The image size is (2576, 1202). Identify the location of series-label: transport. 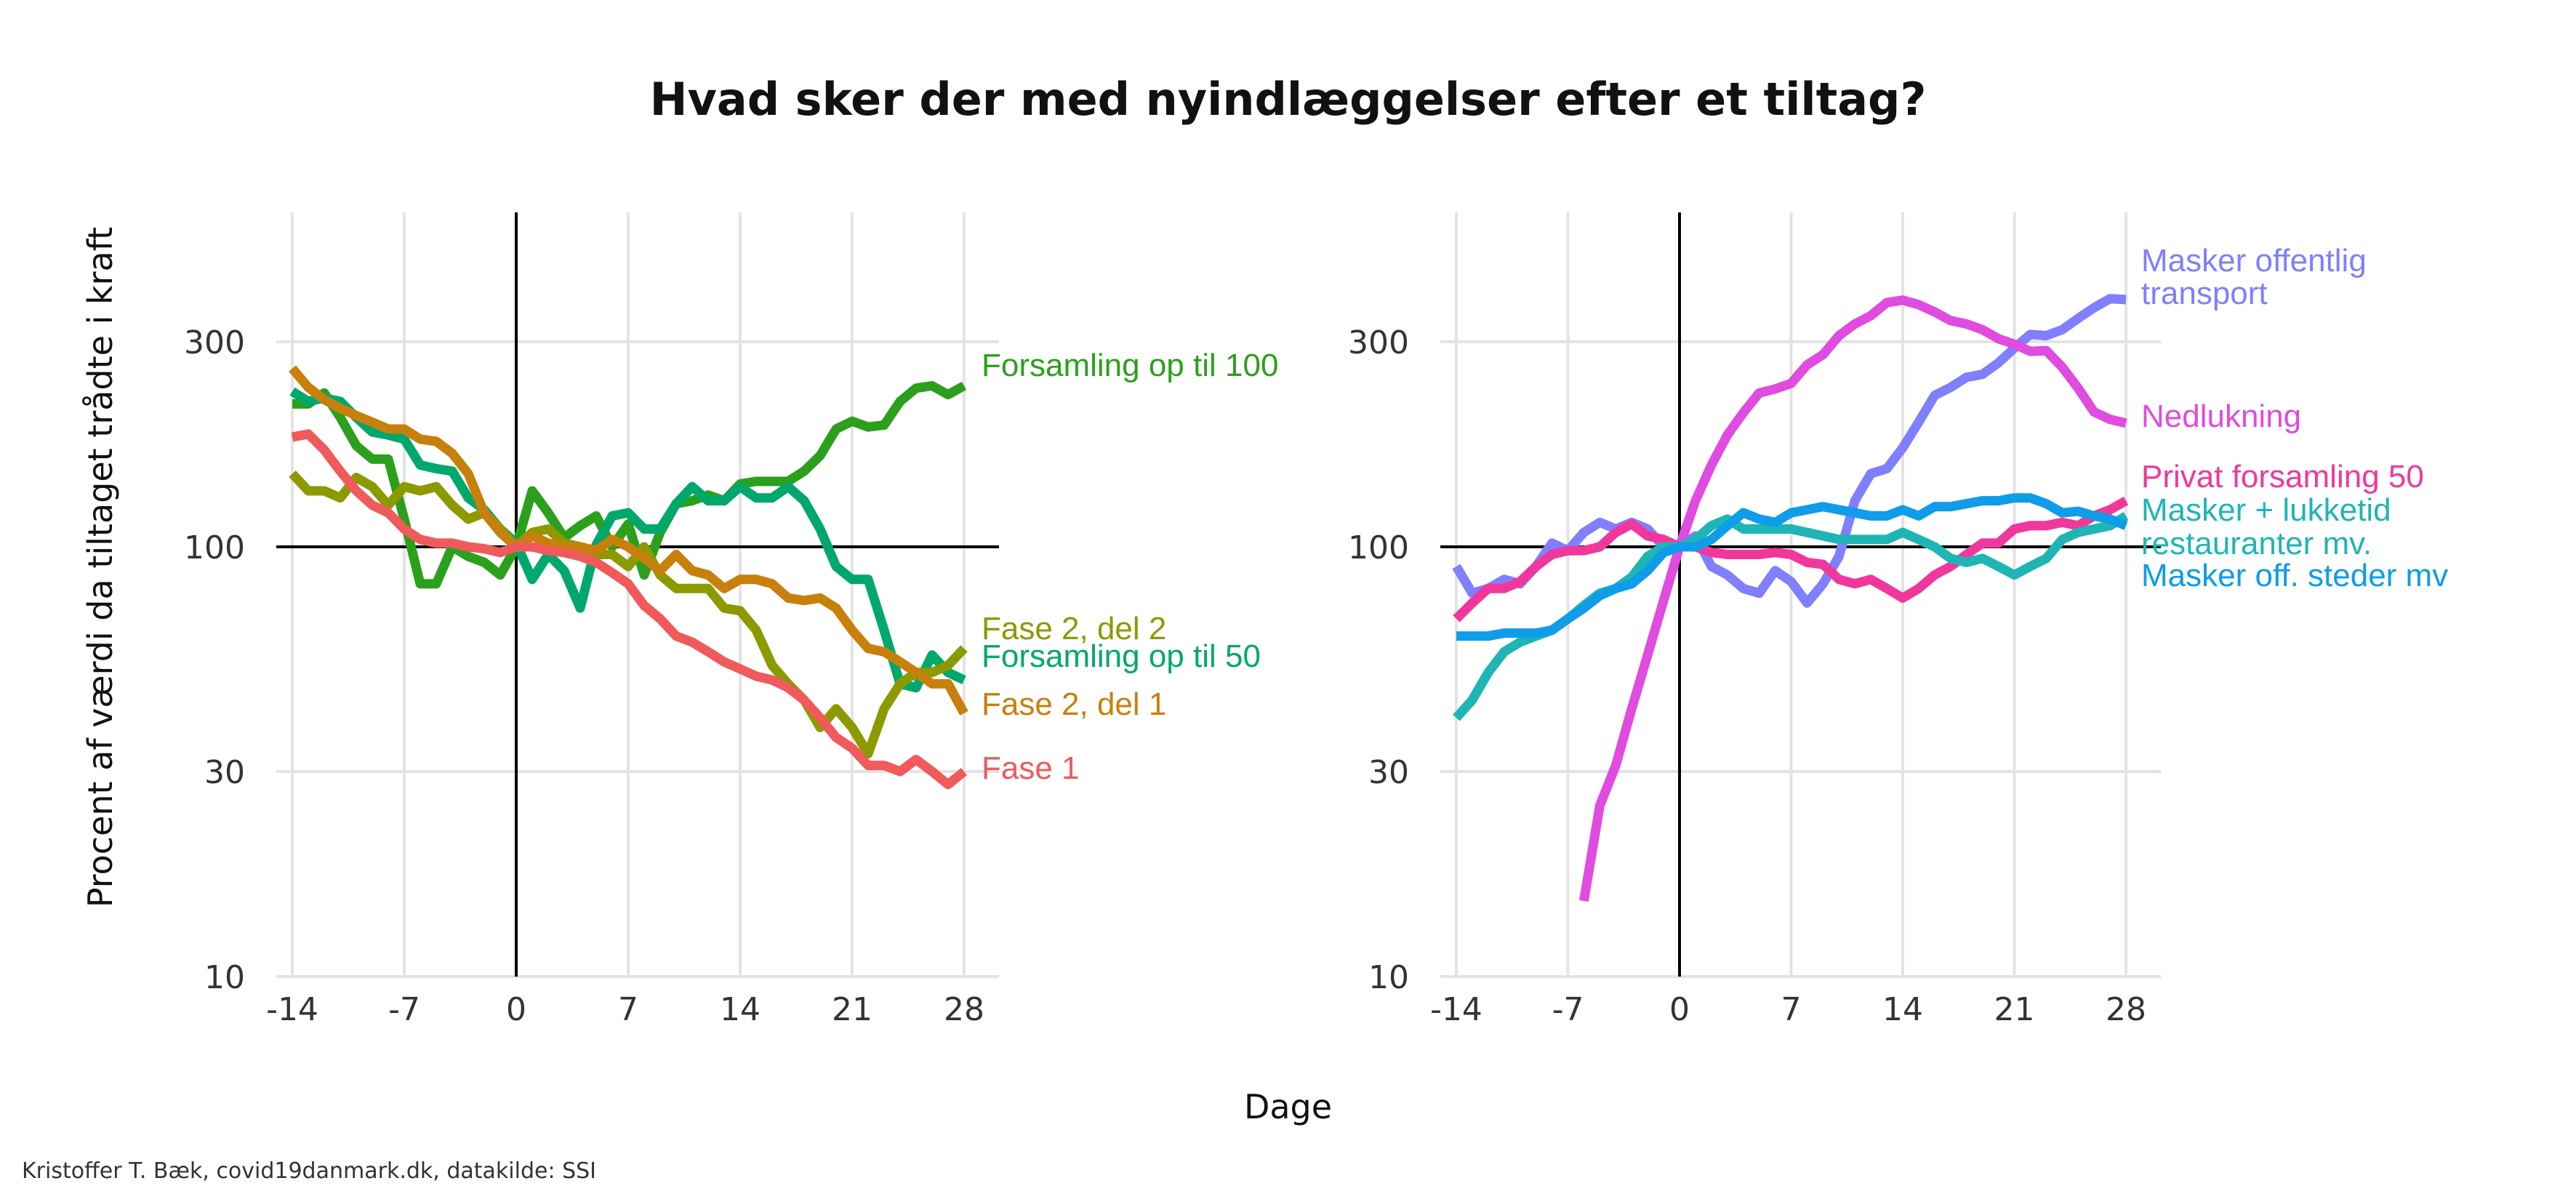
(2205, 293).